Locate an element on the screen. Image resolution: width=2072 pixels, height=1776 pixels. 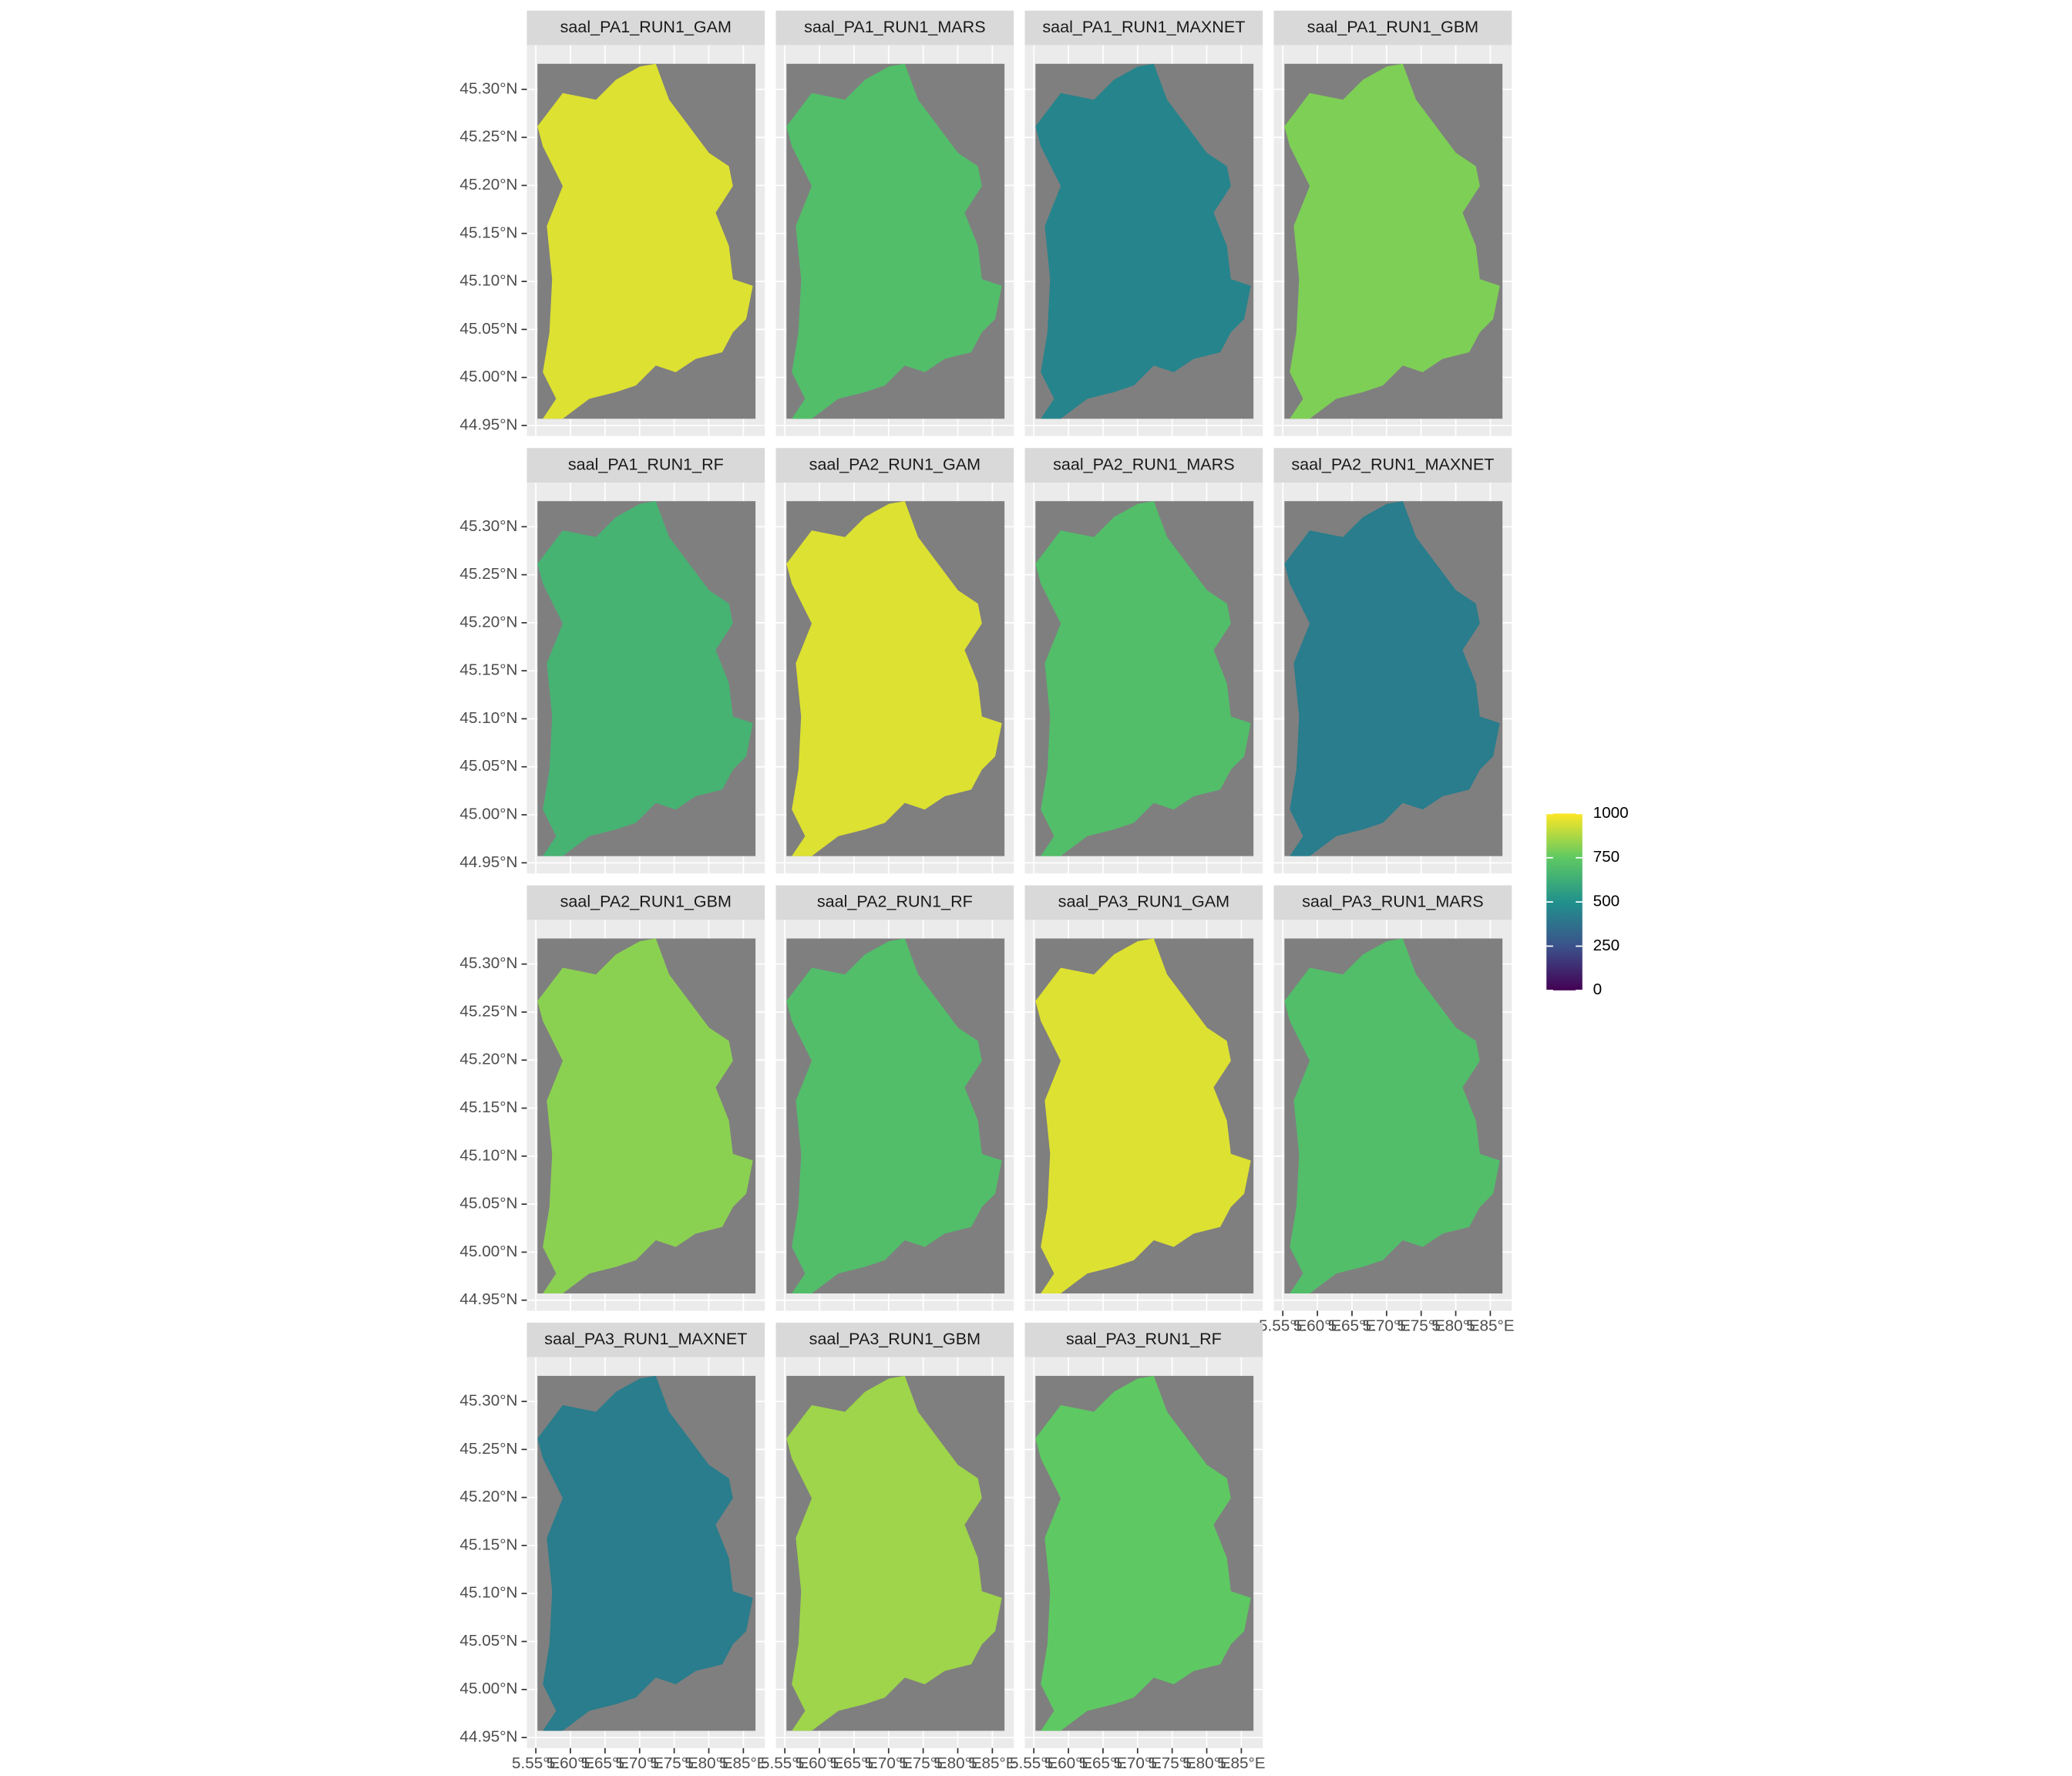
colorbar-label: 250 is located at coordinates (1607, 945).